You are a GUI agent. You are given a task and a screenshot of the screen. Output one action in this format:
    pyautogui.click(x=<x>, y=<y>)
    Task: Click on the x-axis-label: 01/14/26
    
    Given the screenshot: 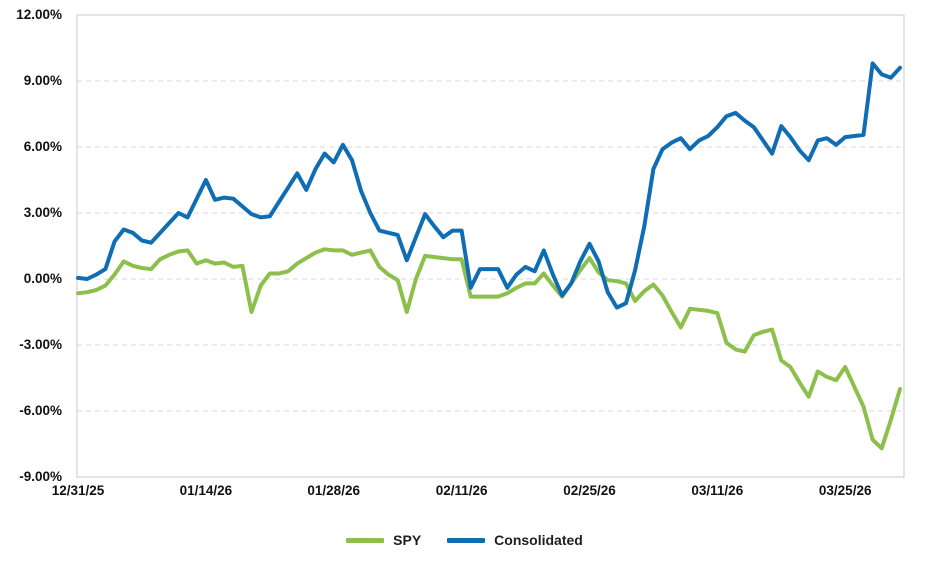 What is the action you would take?
    pyautogui.click(x=206, y=490)
    